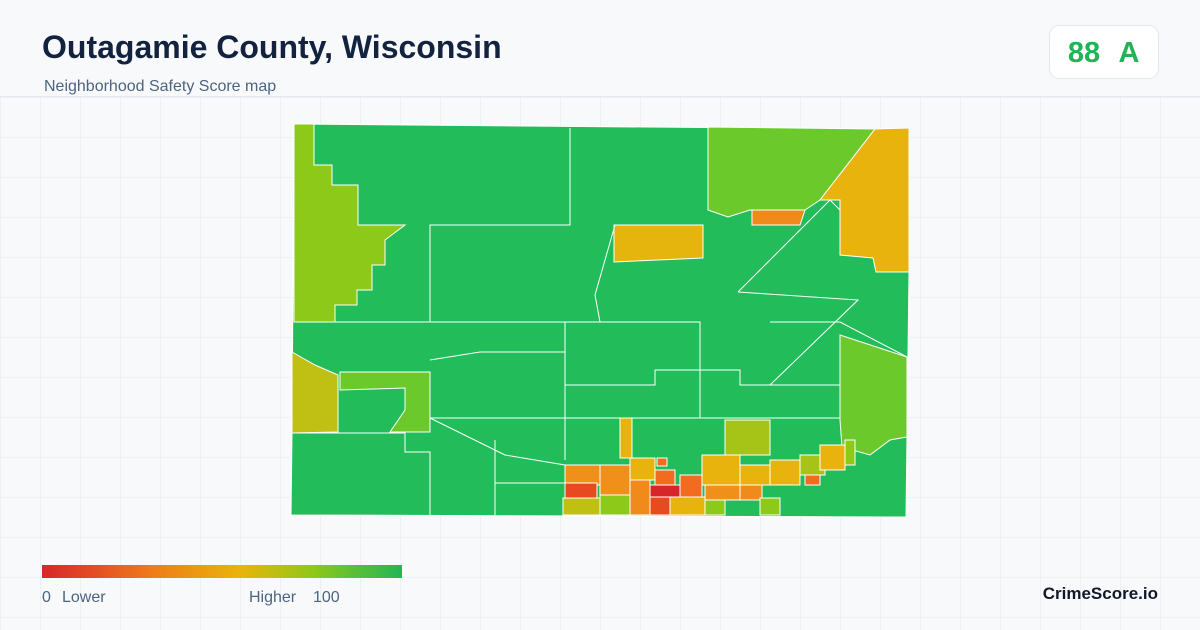 The height and width of the screenshot is (630, 1200). I want to click on legend-min-label: Lower, so click(84, 597).